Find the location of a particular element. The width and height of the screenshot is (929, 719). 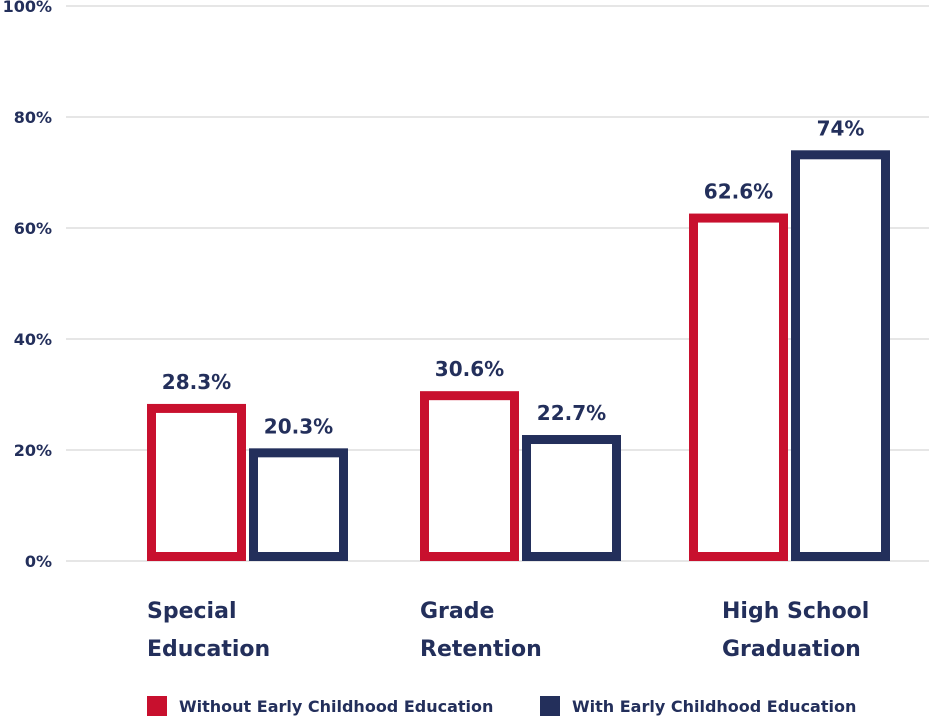

legend-label-with: With Early Childhood Education is located at coordinates (714, 706).